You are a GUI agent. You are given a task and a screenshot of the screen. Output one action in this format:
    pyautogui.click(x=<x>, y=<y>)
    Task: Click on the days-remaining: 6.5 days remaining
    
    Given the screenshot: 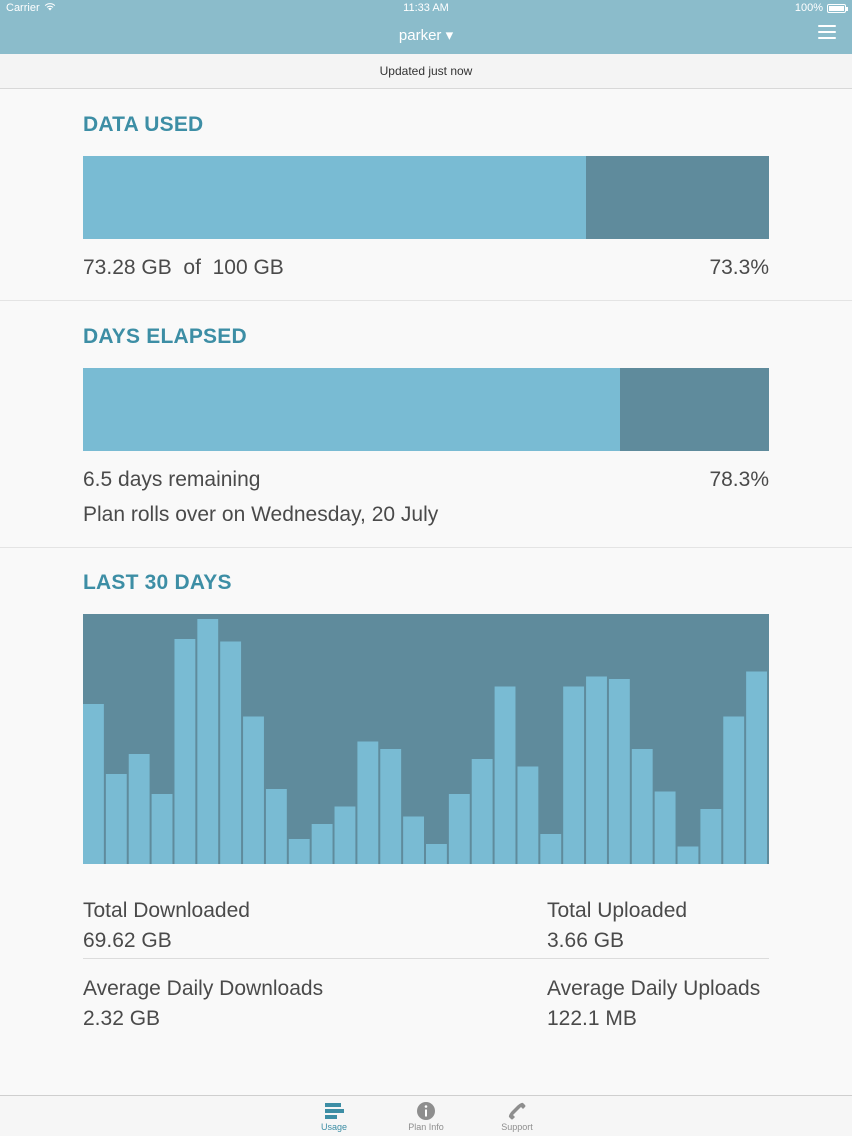 What is the action you would take?
    pyautogui.click(x=172, y=479)
    